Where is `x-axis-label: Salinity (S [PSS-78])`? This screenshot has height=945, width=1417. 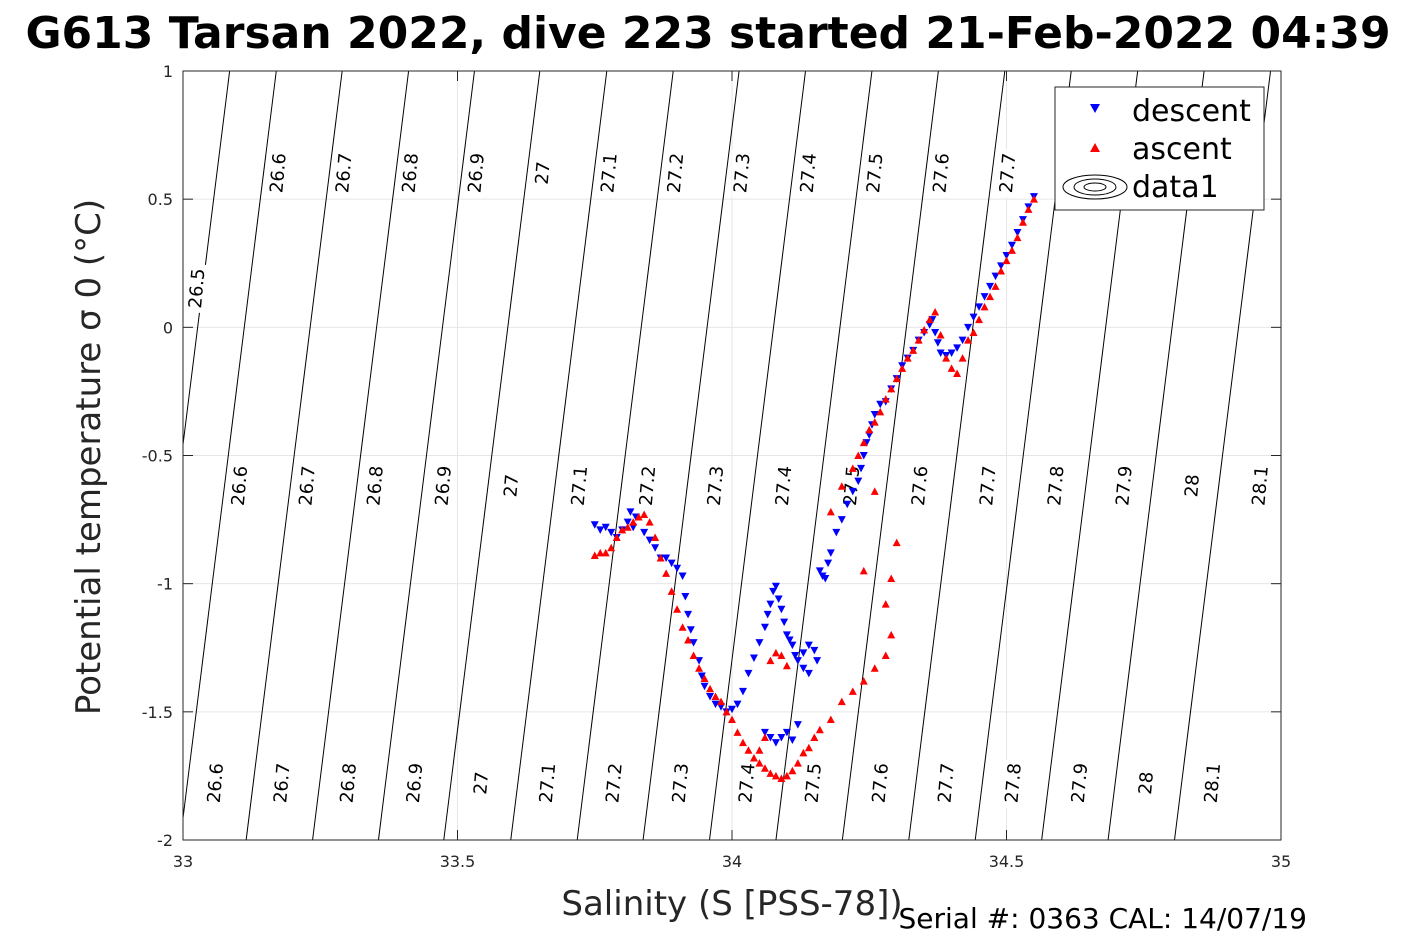
x-axis-label: Salinity (S [PSS-78]) is located at coordinates (731, 904).